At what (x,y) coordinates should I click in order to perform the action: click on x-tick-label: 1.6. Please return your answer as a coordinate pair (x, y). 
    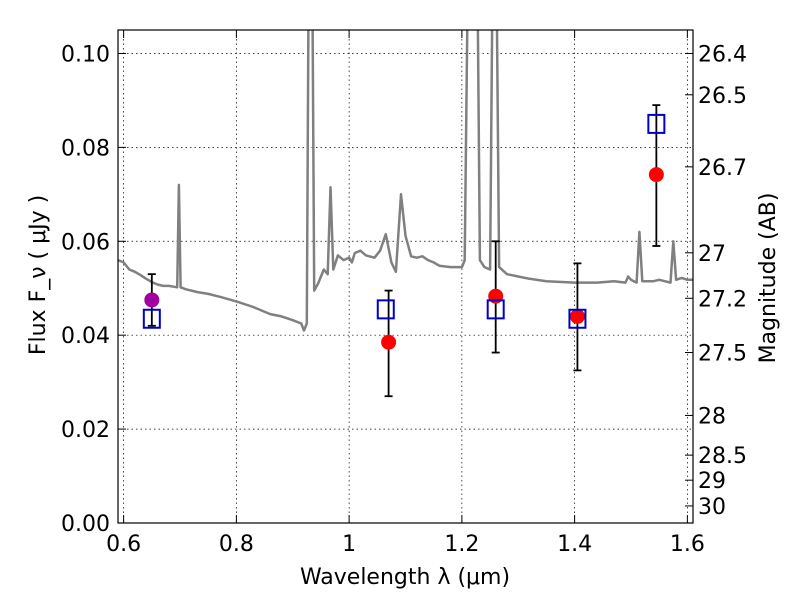
    Looking at the image, I should click on (687, 544).